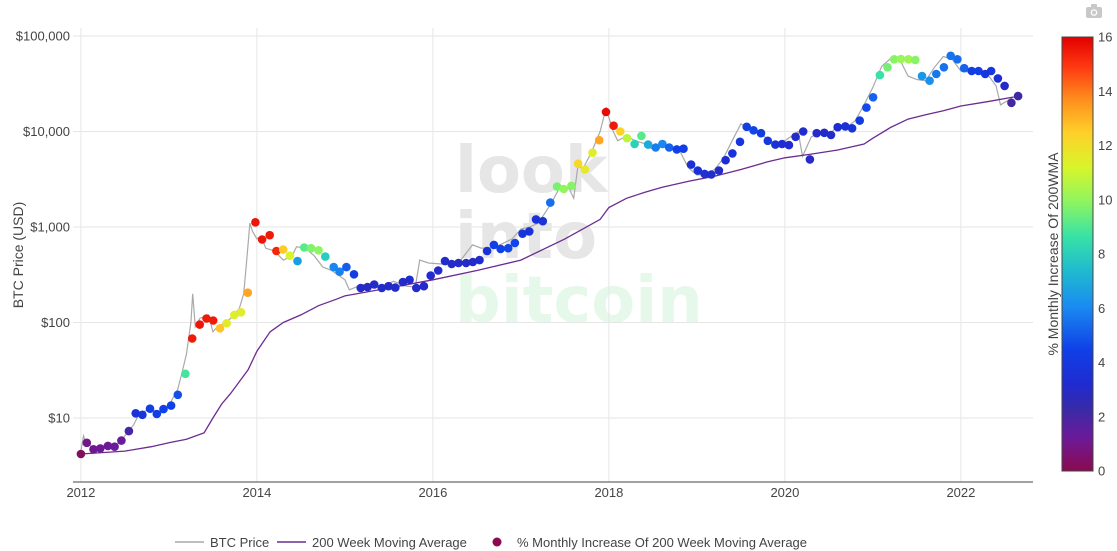  I want to click on colorbar-ticks: 0 2 4 6 8 10 12 14 16, so click(1105, 254).